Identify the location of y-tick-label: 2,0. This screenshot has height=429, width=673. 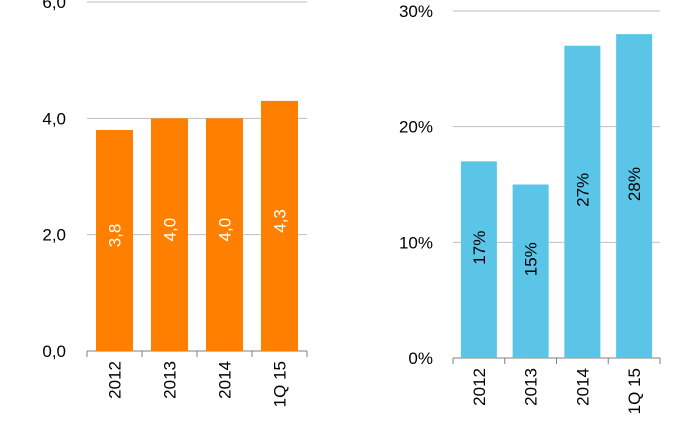
(54, 235).